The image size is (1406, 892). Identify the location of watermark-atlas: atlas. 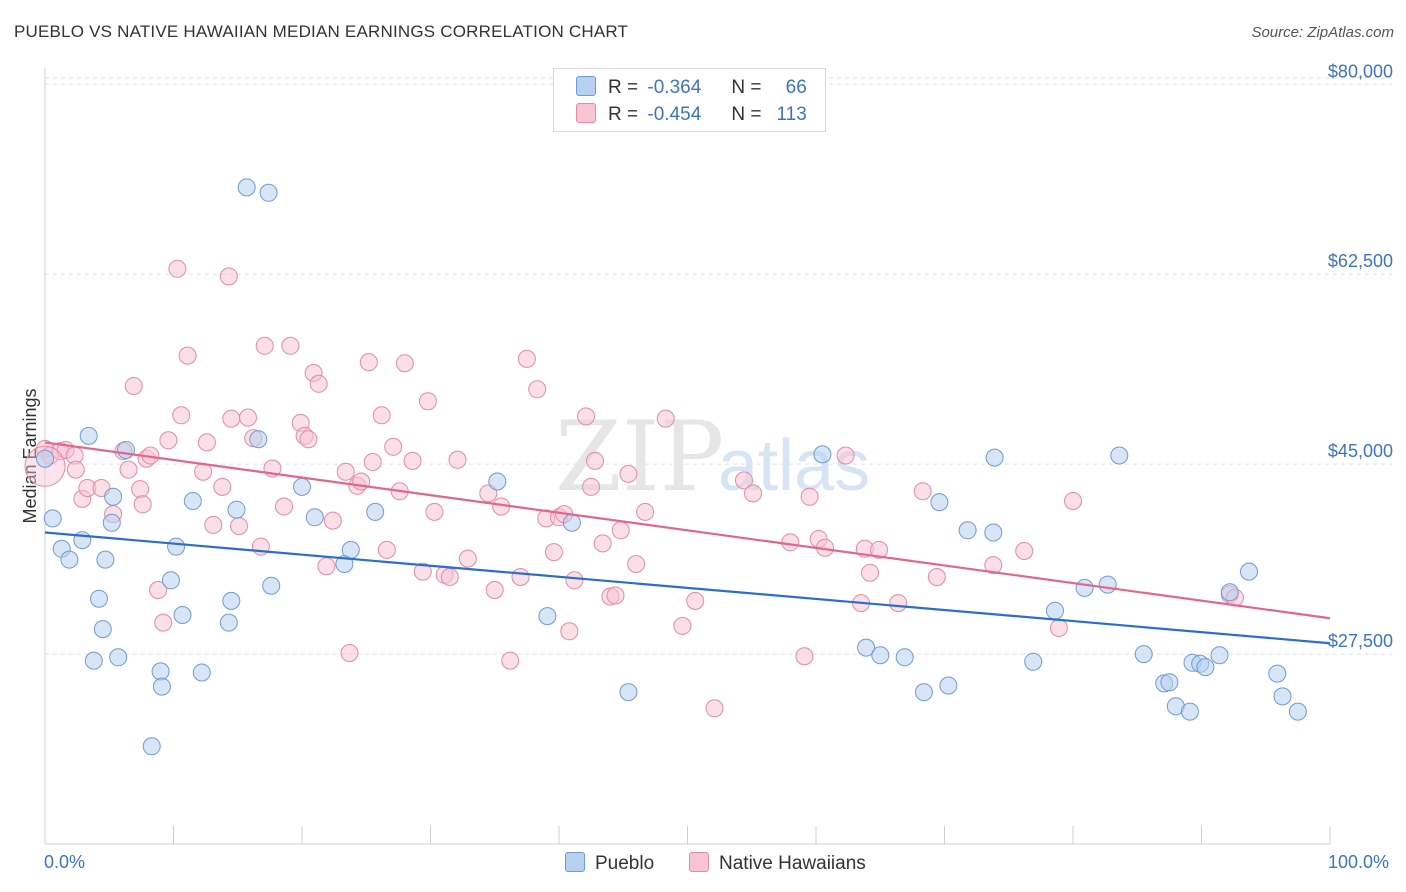
(794, 466).